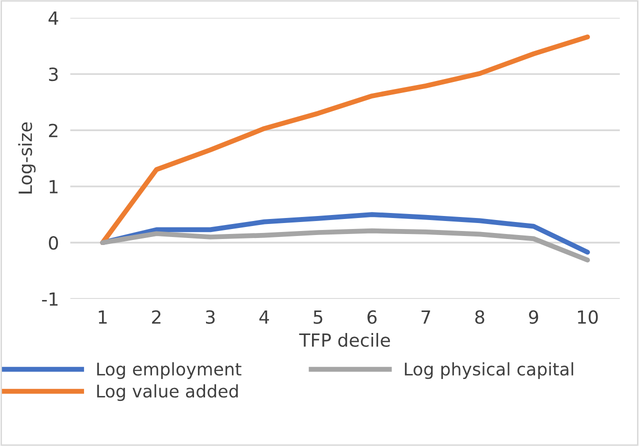  I want to click on legend-label: Log physical capital, so click(489, 371).